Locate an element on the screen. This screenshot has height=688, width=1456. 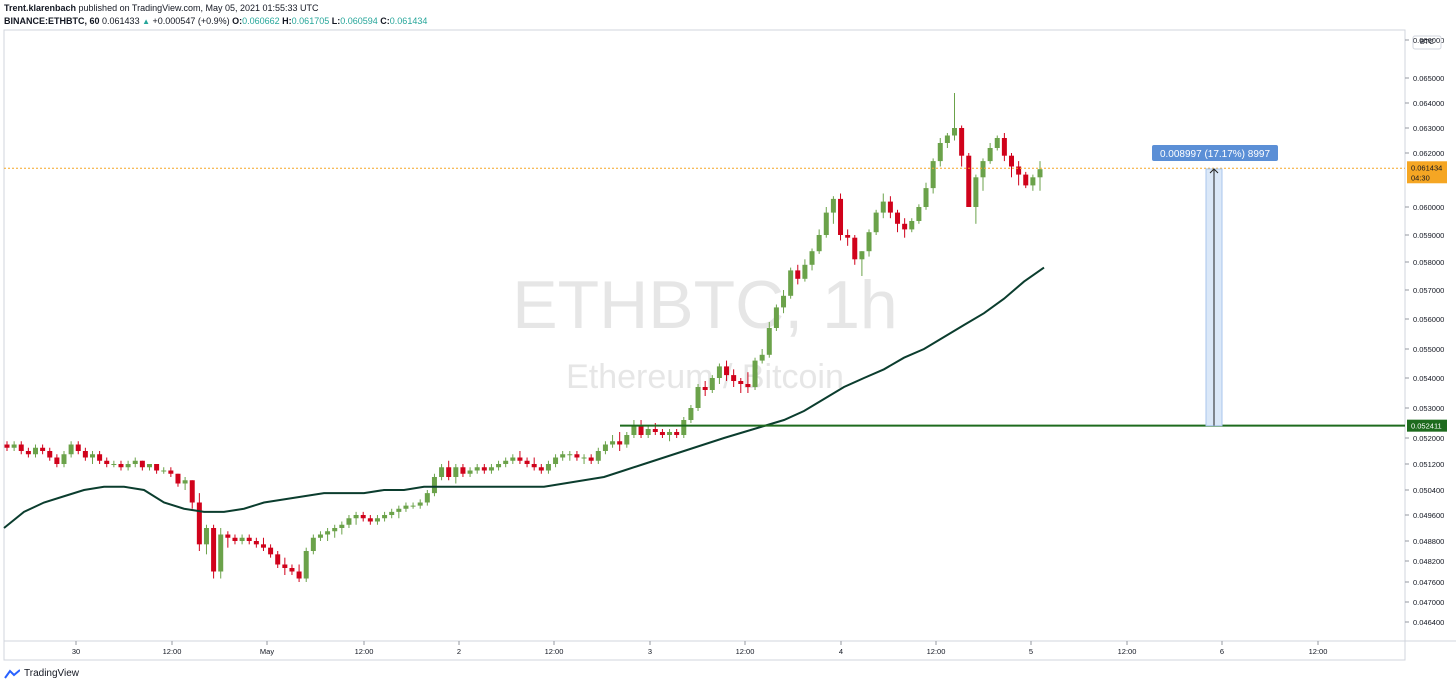
currency-box is located at coordinates (1427, 42).